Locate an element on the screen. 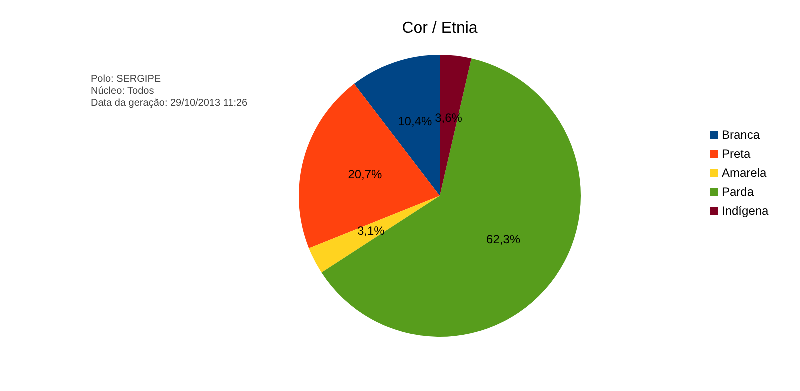 This screenshot has width=800, height=391. chart-title: Cor / Etnia is located at coordinates (440, 28).